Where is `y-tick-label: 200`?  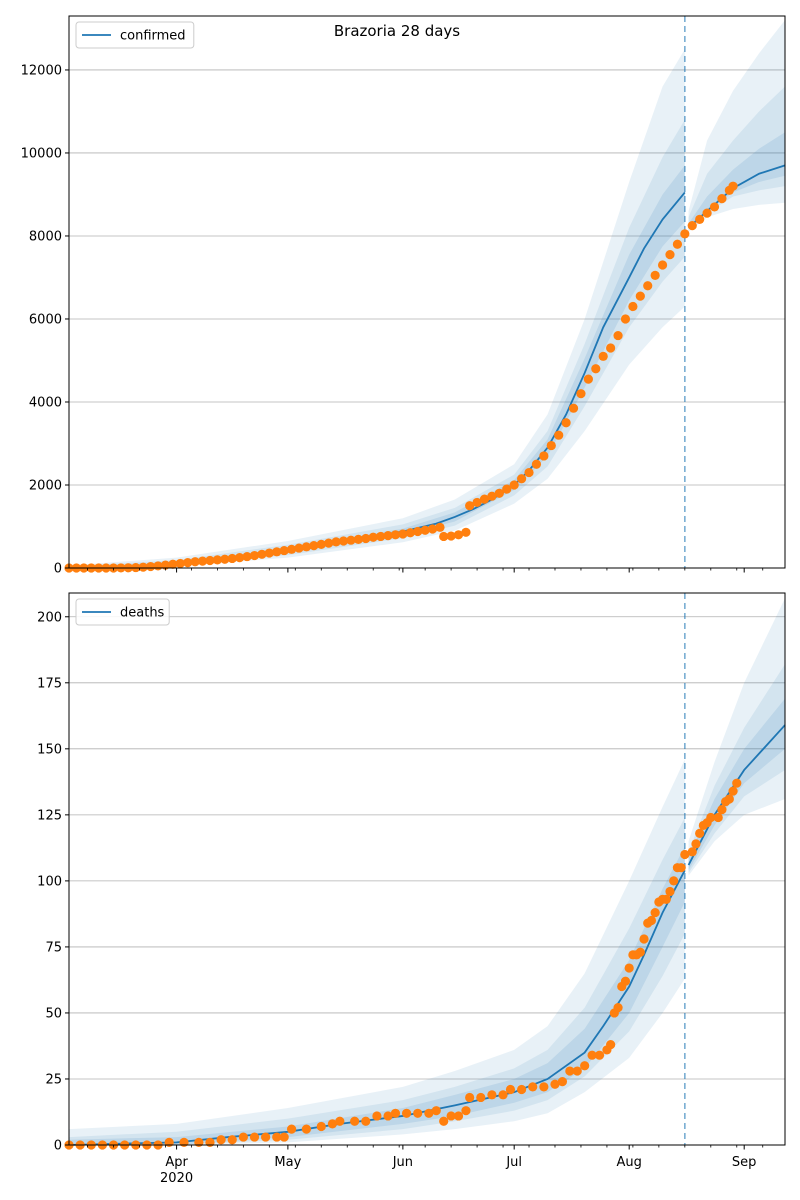 y-tick-label: 200 is located at coordinates (49, 617).